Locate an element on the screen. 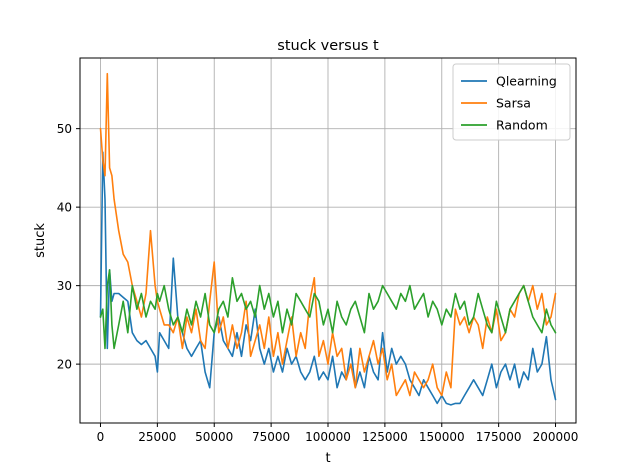 Image resolution: width=640 pixels, height=476 pixels. legend: Qlearning Sarsa Random is located at coordinates (511, 102).